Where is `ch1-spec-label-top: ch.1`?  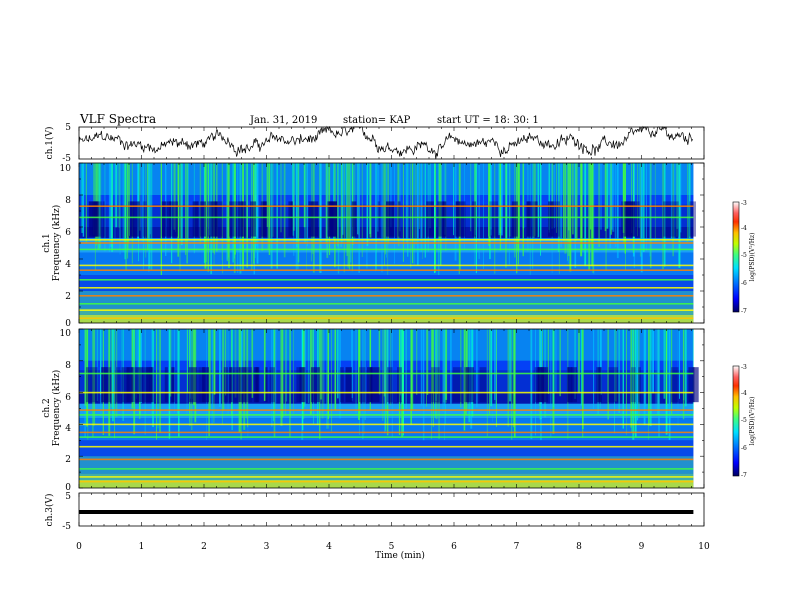
ch1-spec-label-top: ch.1 is located at coordinates (47, 242).